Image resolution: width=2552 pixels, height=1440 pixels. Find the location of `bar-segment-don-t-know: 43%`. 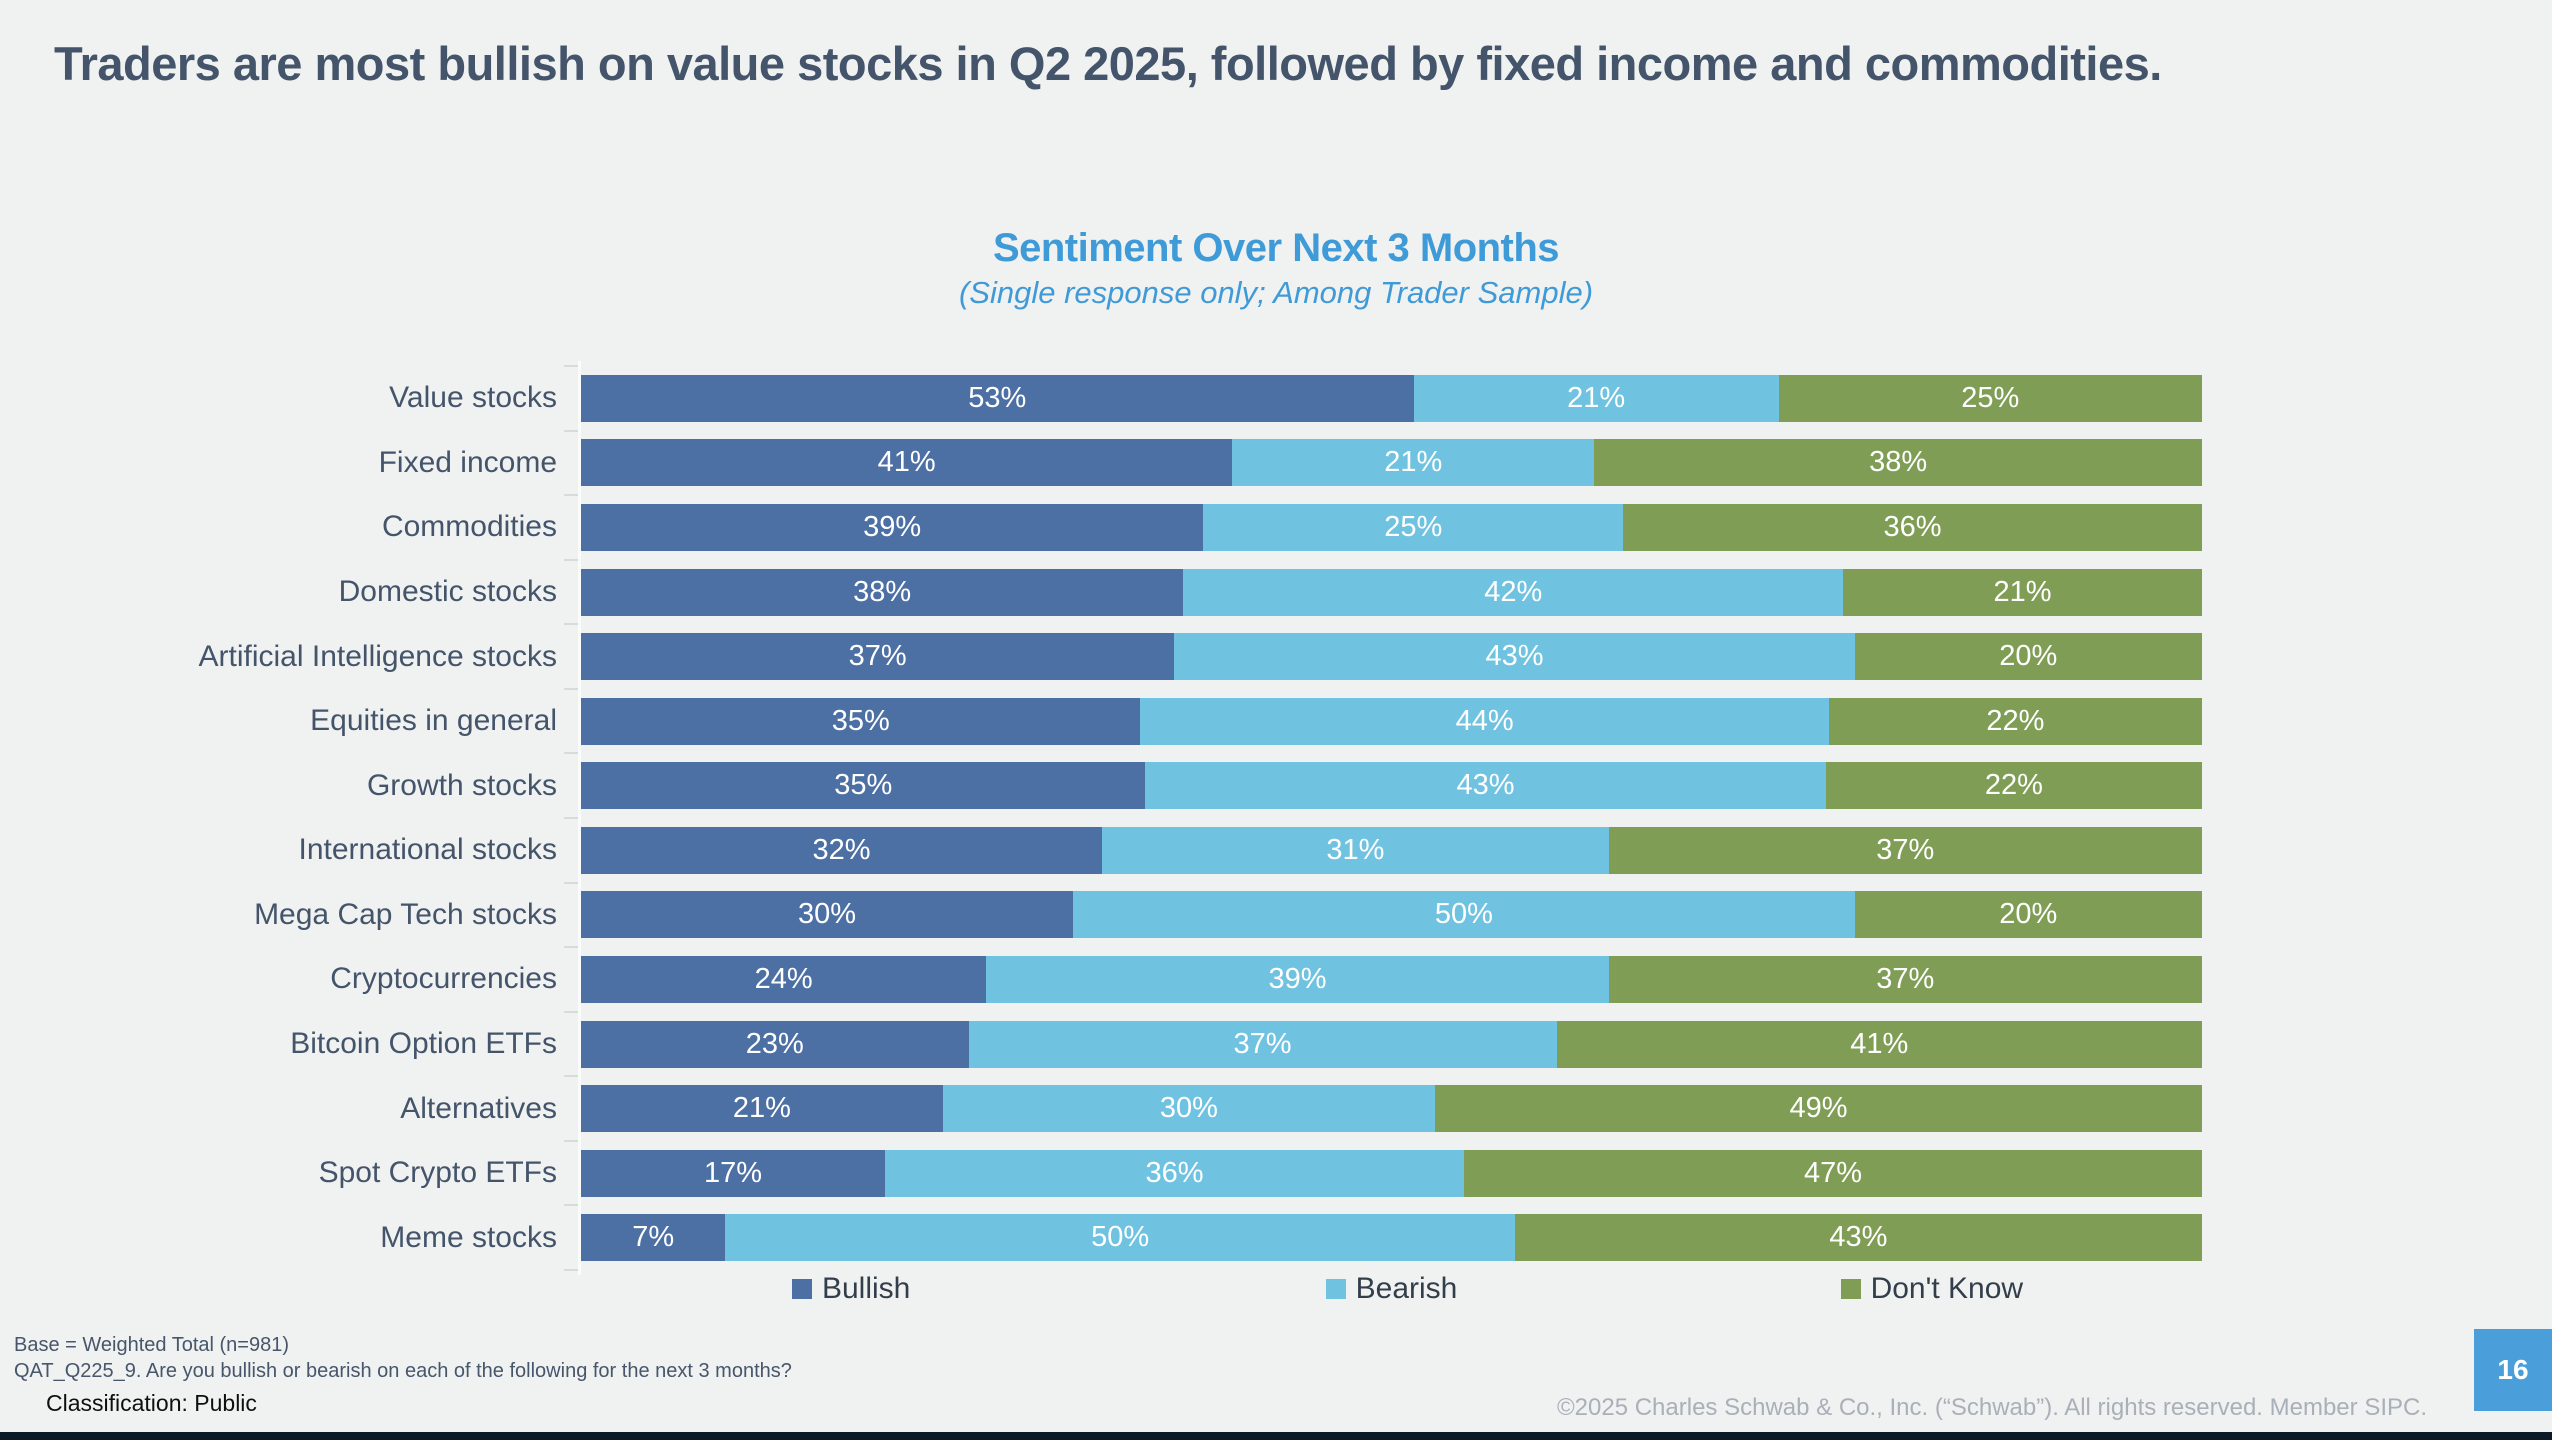

bar-segment-don-t-know: 43% is located at coordinates (1858, 1238).